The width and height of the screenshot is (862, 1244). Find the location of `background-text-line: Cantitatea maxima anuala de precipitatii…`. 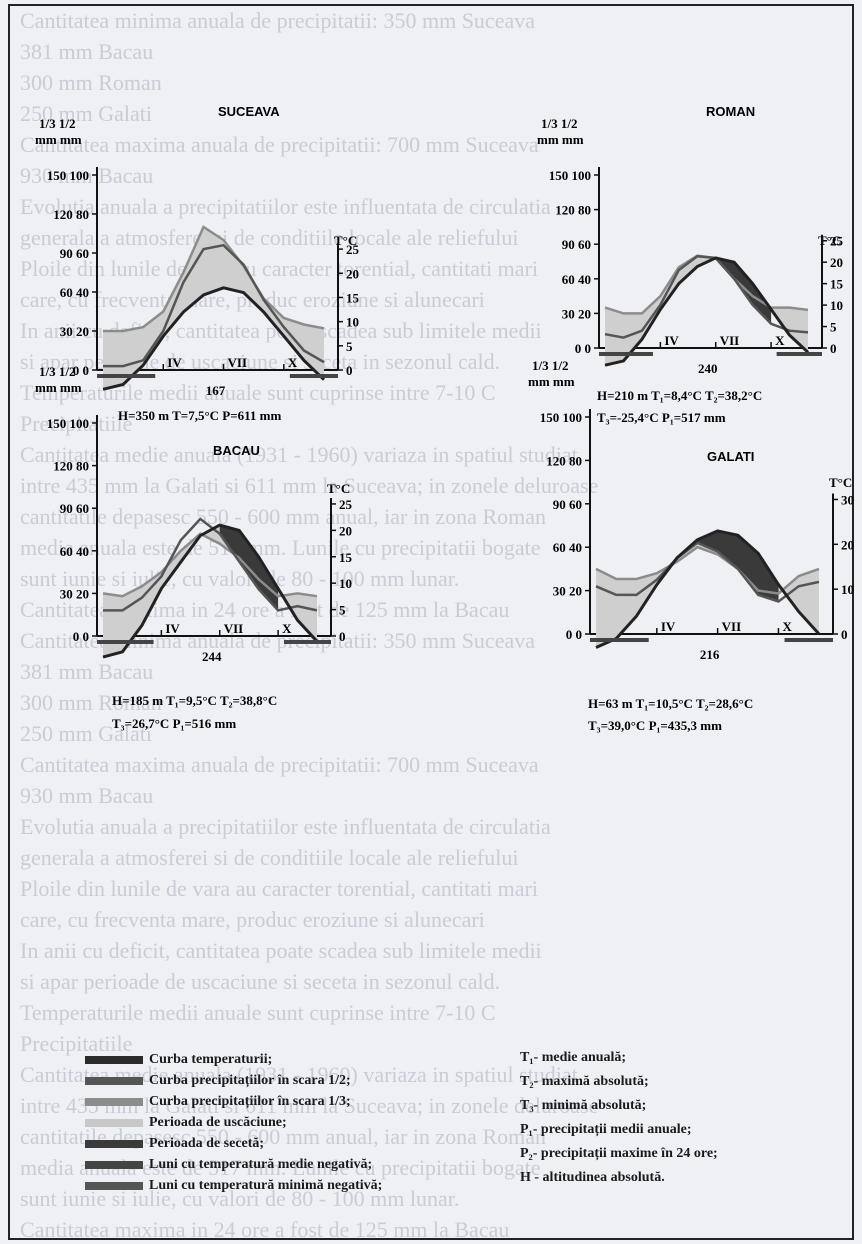

background-text-line: Cantitatea maxima anuala de precipitatii… is located at coordinates (279, 144).